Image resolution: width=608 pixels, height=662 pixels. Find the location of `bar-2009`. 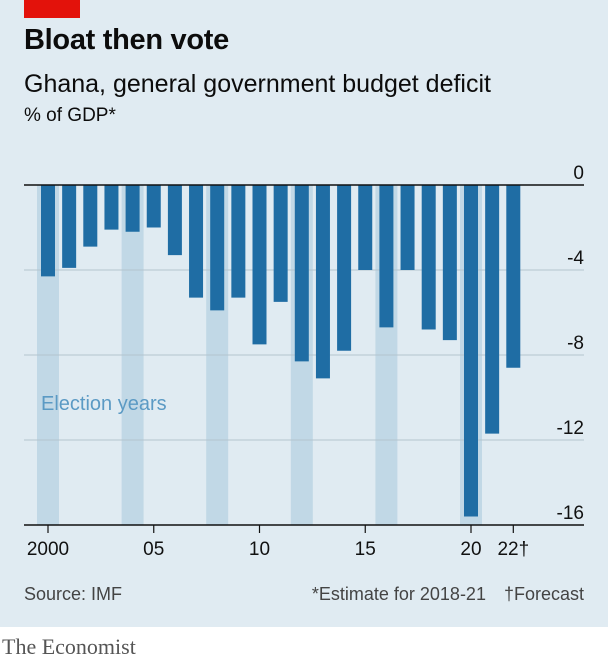

bar-2009 is located at coordinates (238, 241).